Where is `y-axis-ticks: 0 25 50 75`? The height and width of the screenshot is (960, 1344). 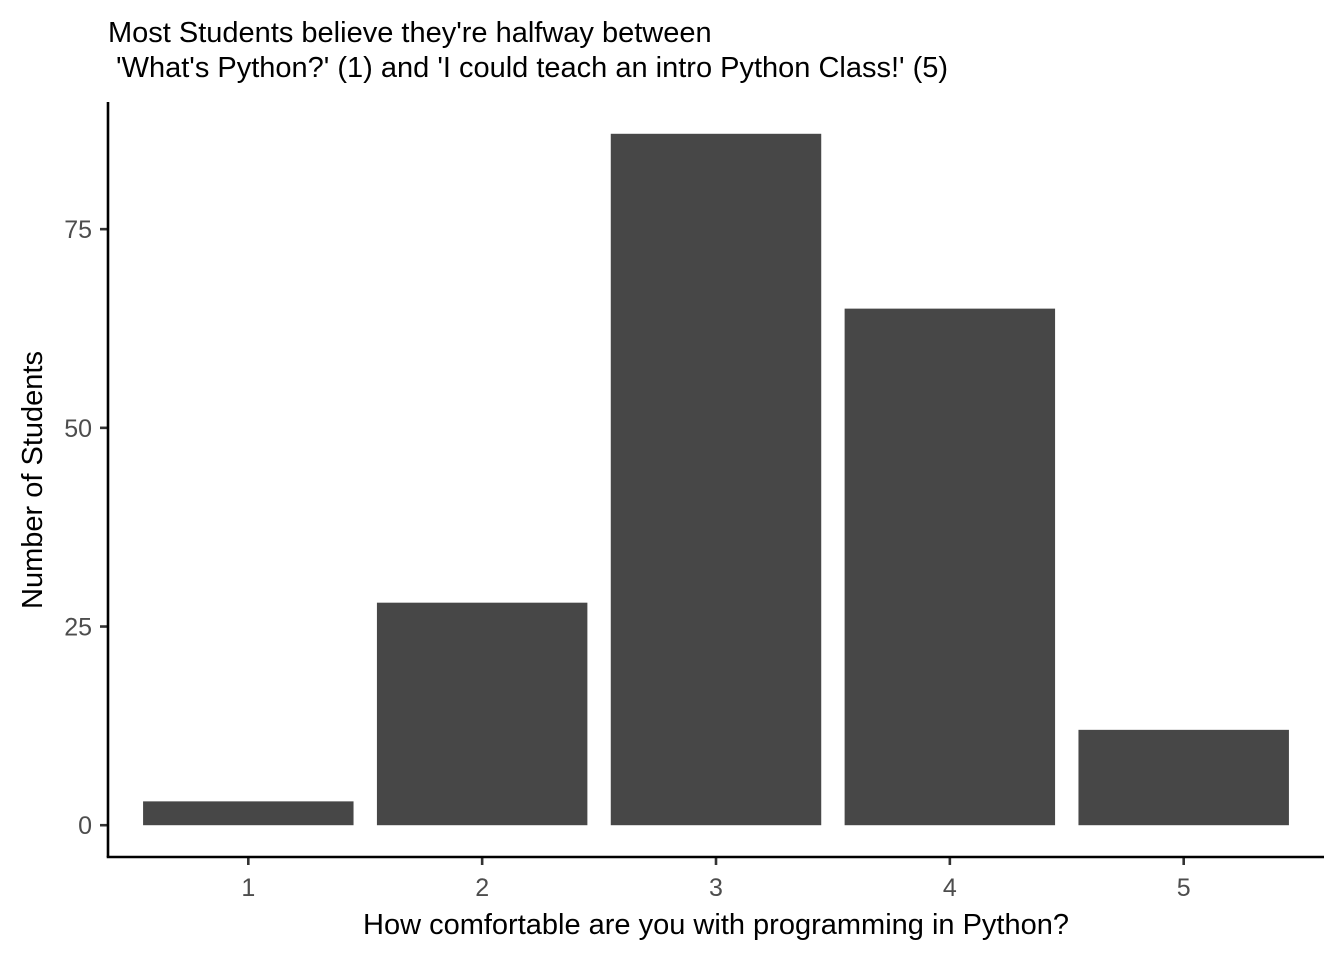
y-axis-ticks: 0 25 50 75 is located at coordinates (86, 528).